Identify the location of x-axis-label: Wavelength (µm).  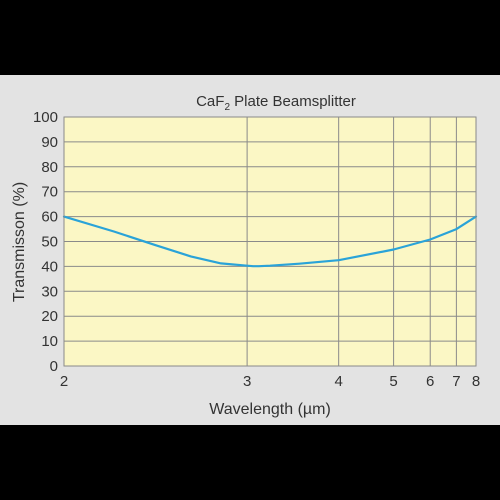
(270, 409).